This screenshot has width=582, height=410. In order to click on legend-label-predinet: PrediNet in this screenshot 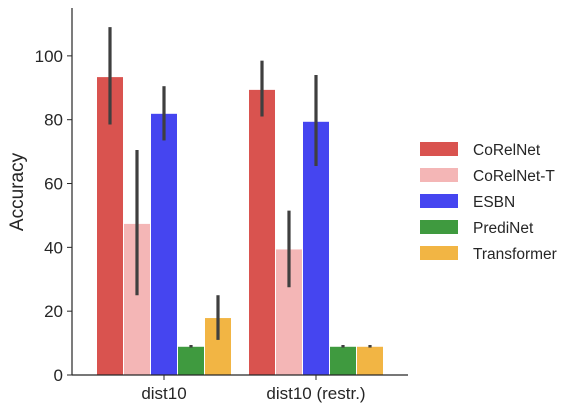, I will do `click(503, 228)`.